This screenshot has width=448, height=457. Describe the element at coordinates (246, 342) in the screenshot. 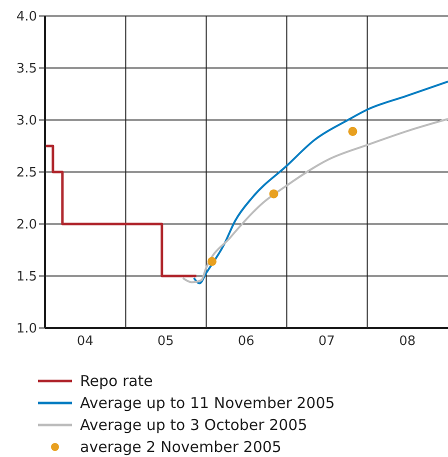

I see `x-tick-label: 06` at that location.